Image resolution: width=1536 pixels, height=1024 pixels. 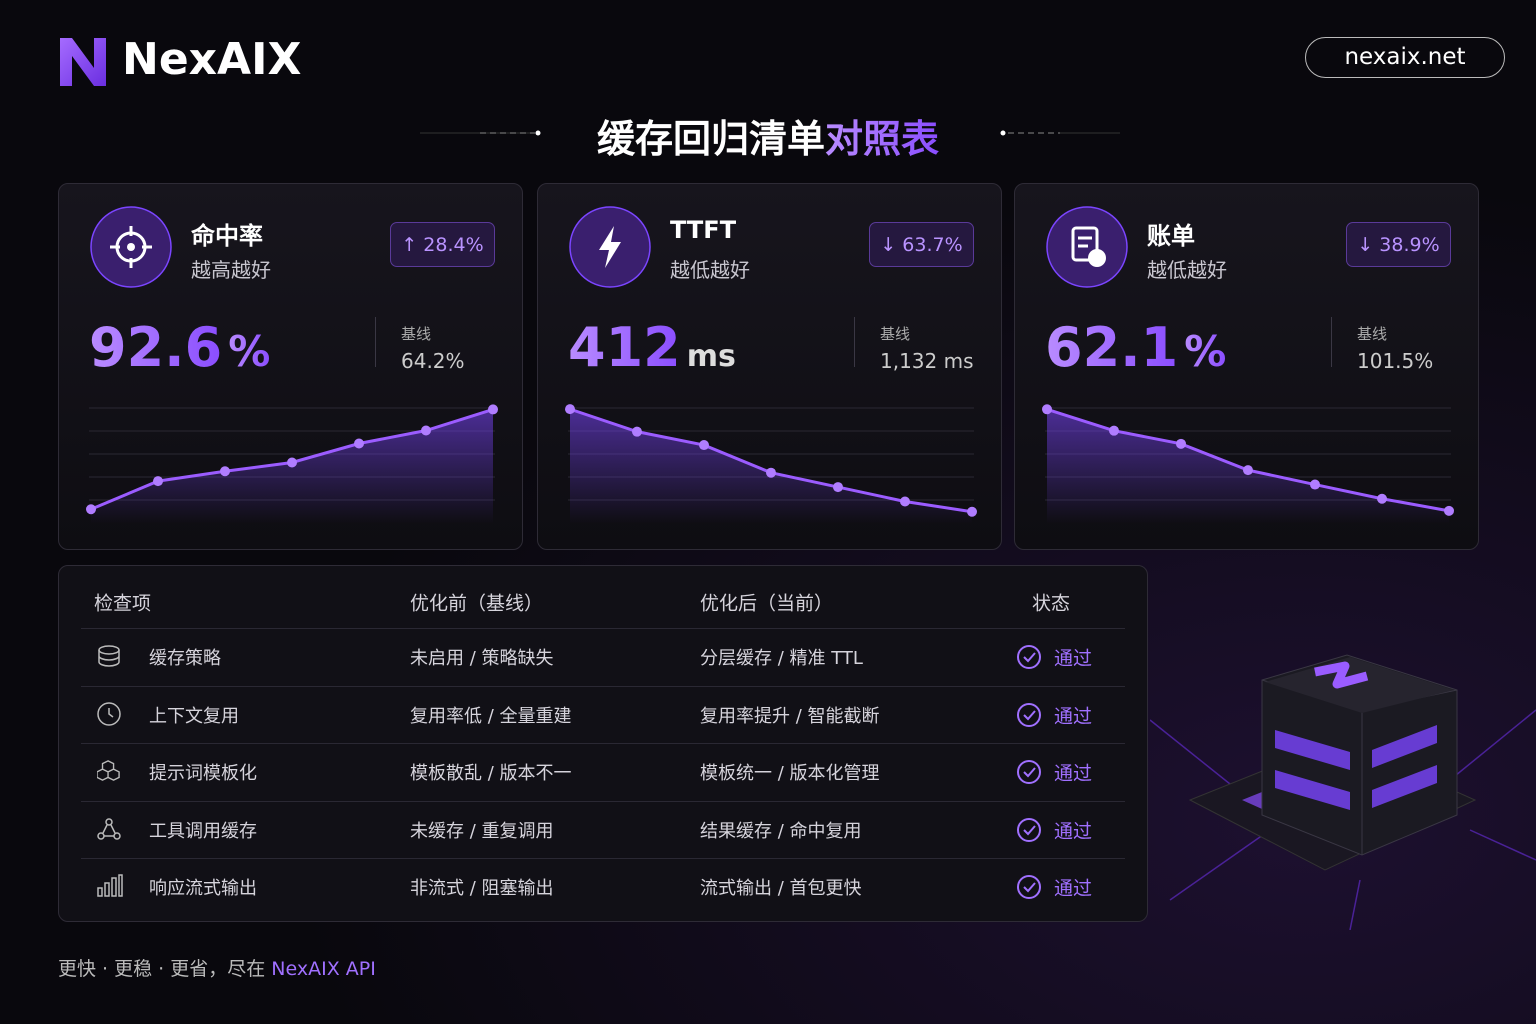 What do you see at coordinates (491, 716) in the screenshot?
I see `table-cell: 复用率低 / 全量重建` at bounding box center [491, 716].